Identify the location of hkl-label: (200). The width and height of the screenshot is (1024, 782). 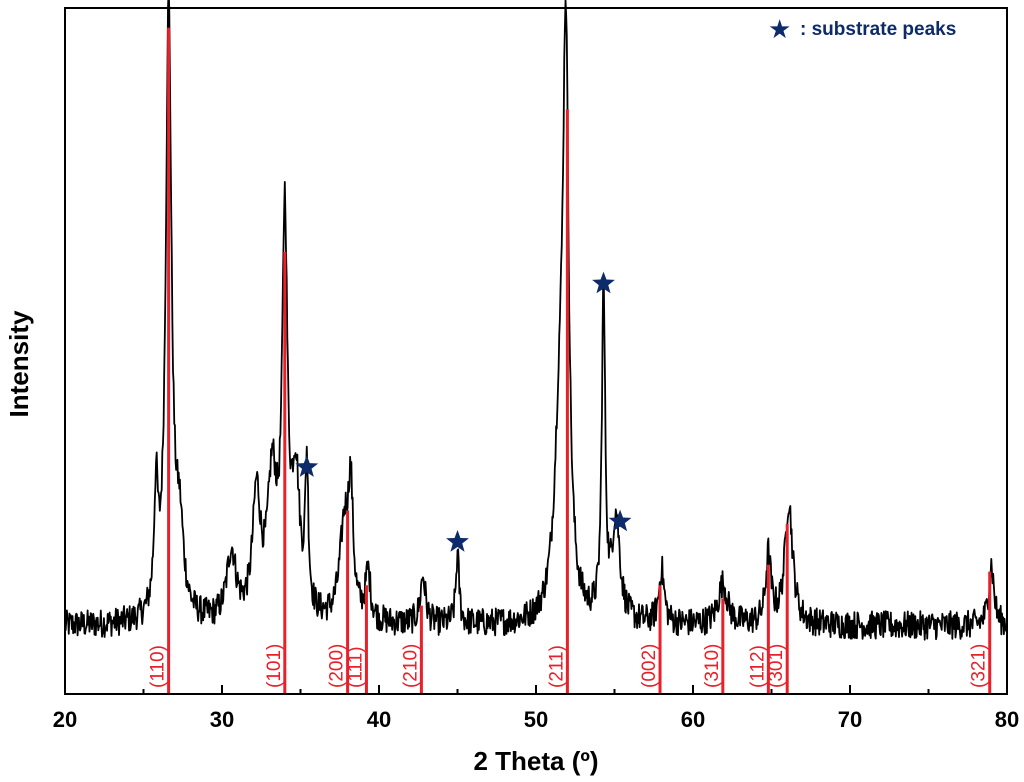
(337, 666).